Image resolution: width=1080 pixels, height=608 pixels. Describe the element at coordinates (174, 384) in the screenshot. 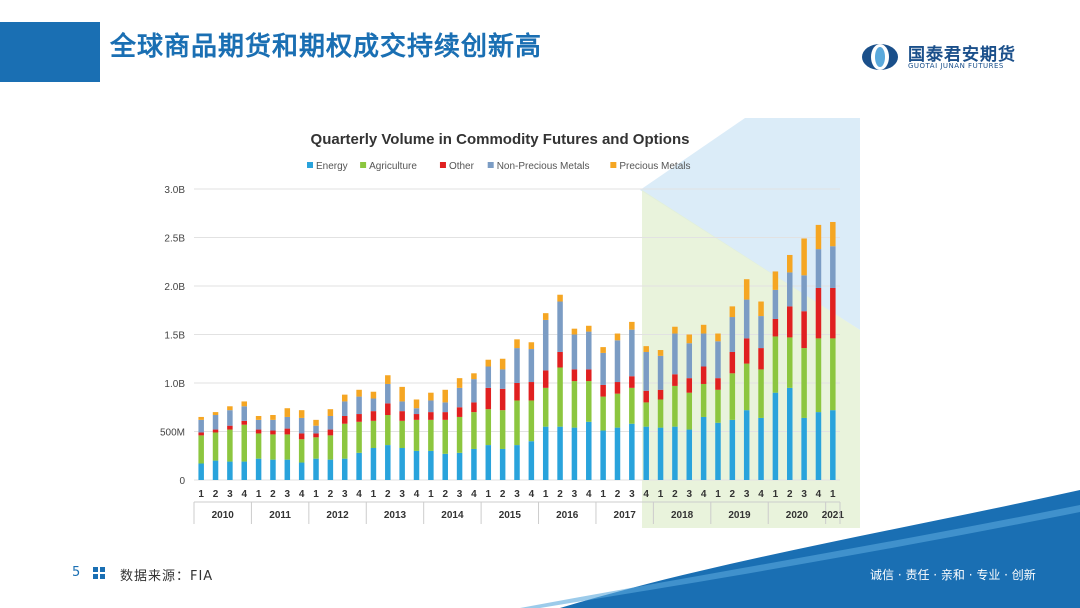

I see `y-tick-label: 1.0B` at that location.